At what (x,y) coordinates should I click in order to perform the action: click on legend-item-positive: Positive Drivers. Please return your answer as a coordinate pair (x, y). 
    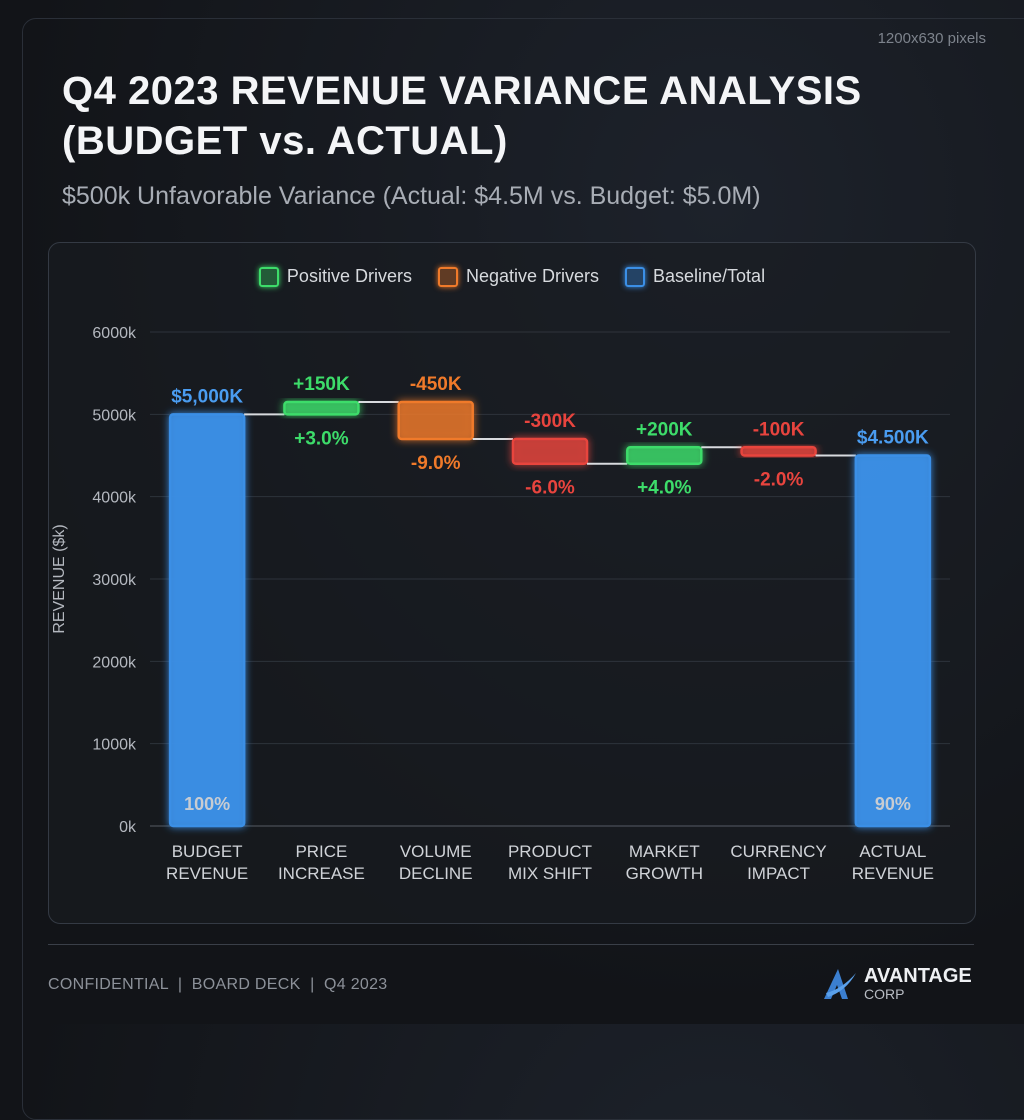
    Looking at the image, I should click on (335, 276).